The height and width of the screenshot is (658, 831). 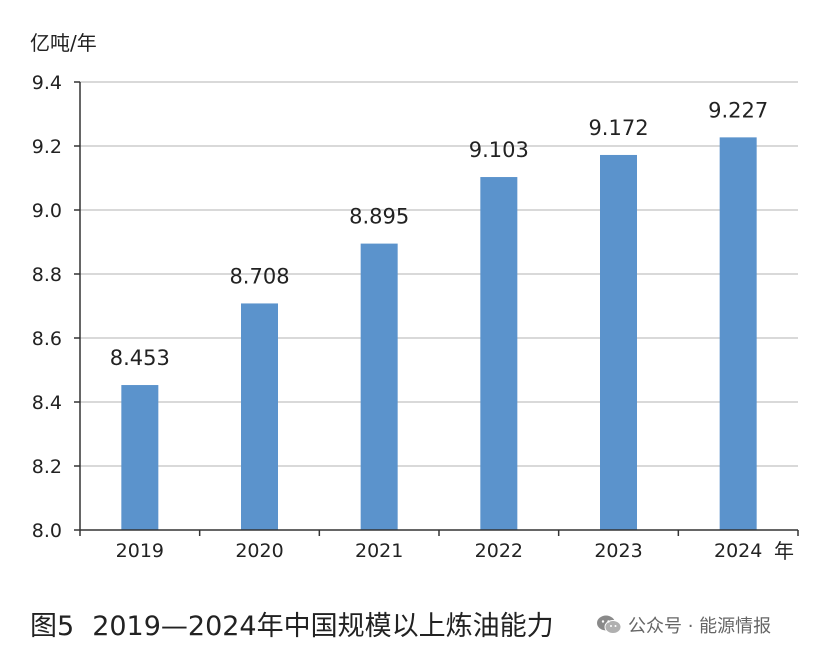 I want to click on y-tick-label: 8.2, so click(x=47, y=467).